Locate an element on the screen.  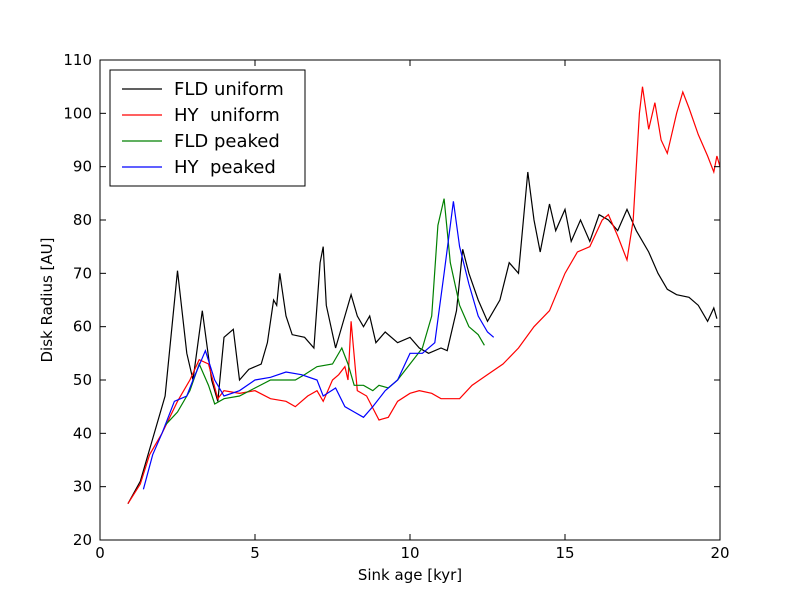
y-tick-label: 60 is located at coordinates (82, 327).